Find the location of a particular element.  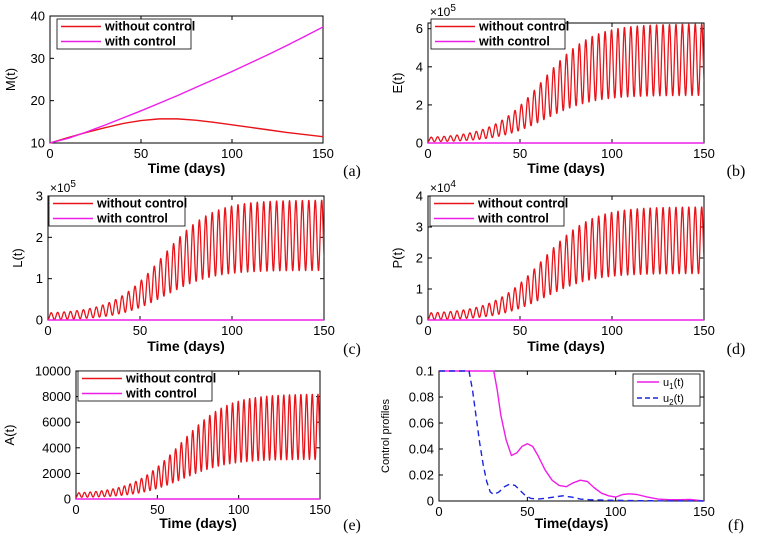

y-axis-label: A(t) is located at coordinates (9, 435).